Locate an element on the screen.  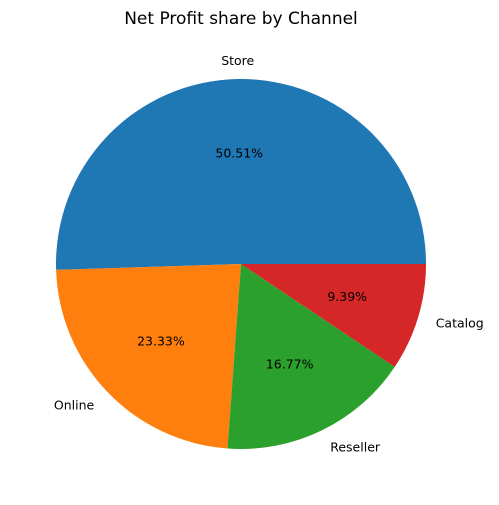
pie-slice-reseller is located at coordinates (311, 357).